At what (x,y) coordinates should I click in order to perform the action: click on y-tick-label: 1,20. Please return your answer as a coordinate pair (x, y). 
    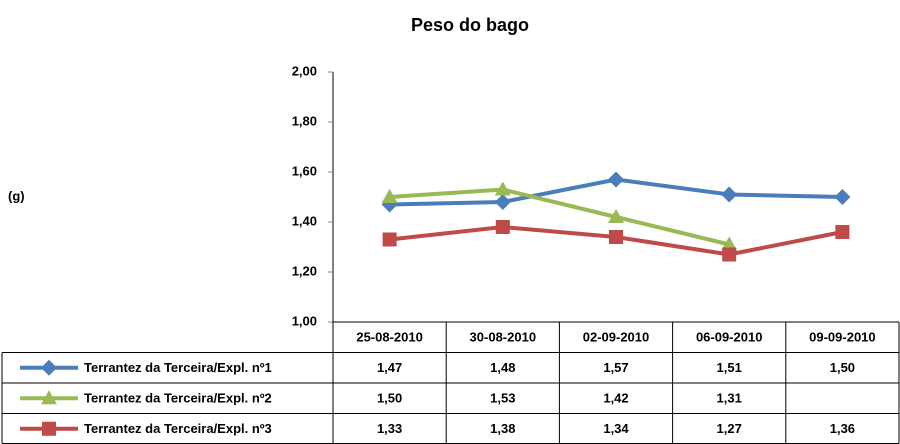
    Looking at the image, I should click on (304, 270).